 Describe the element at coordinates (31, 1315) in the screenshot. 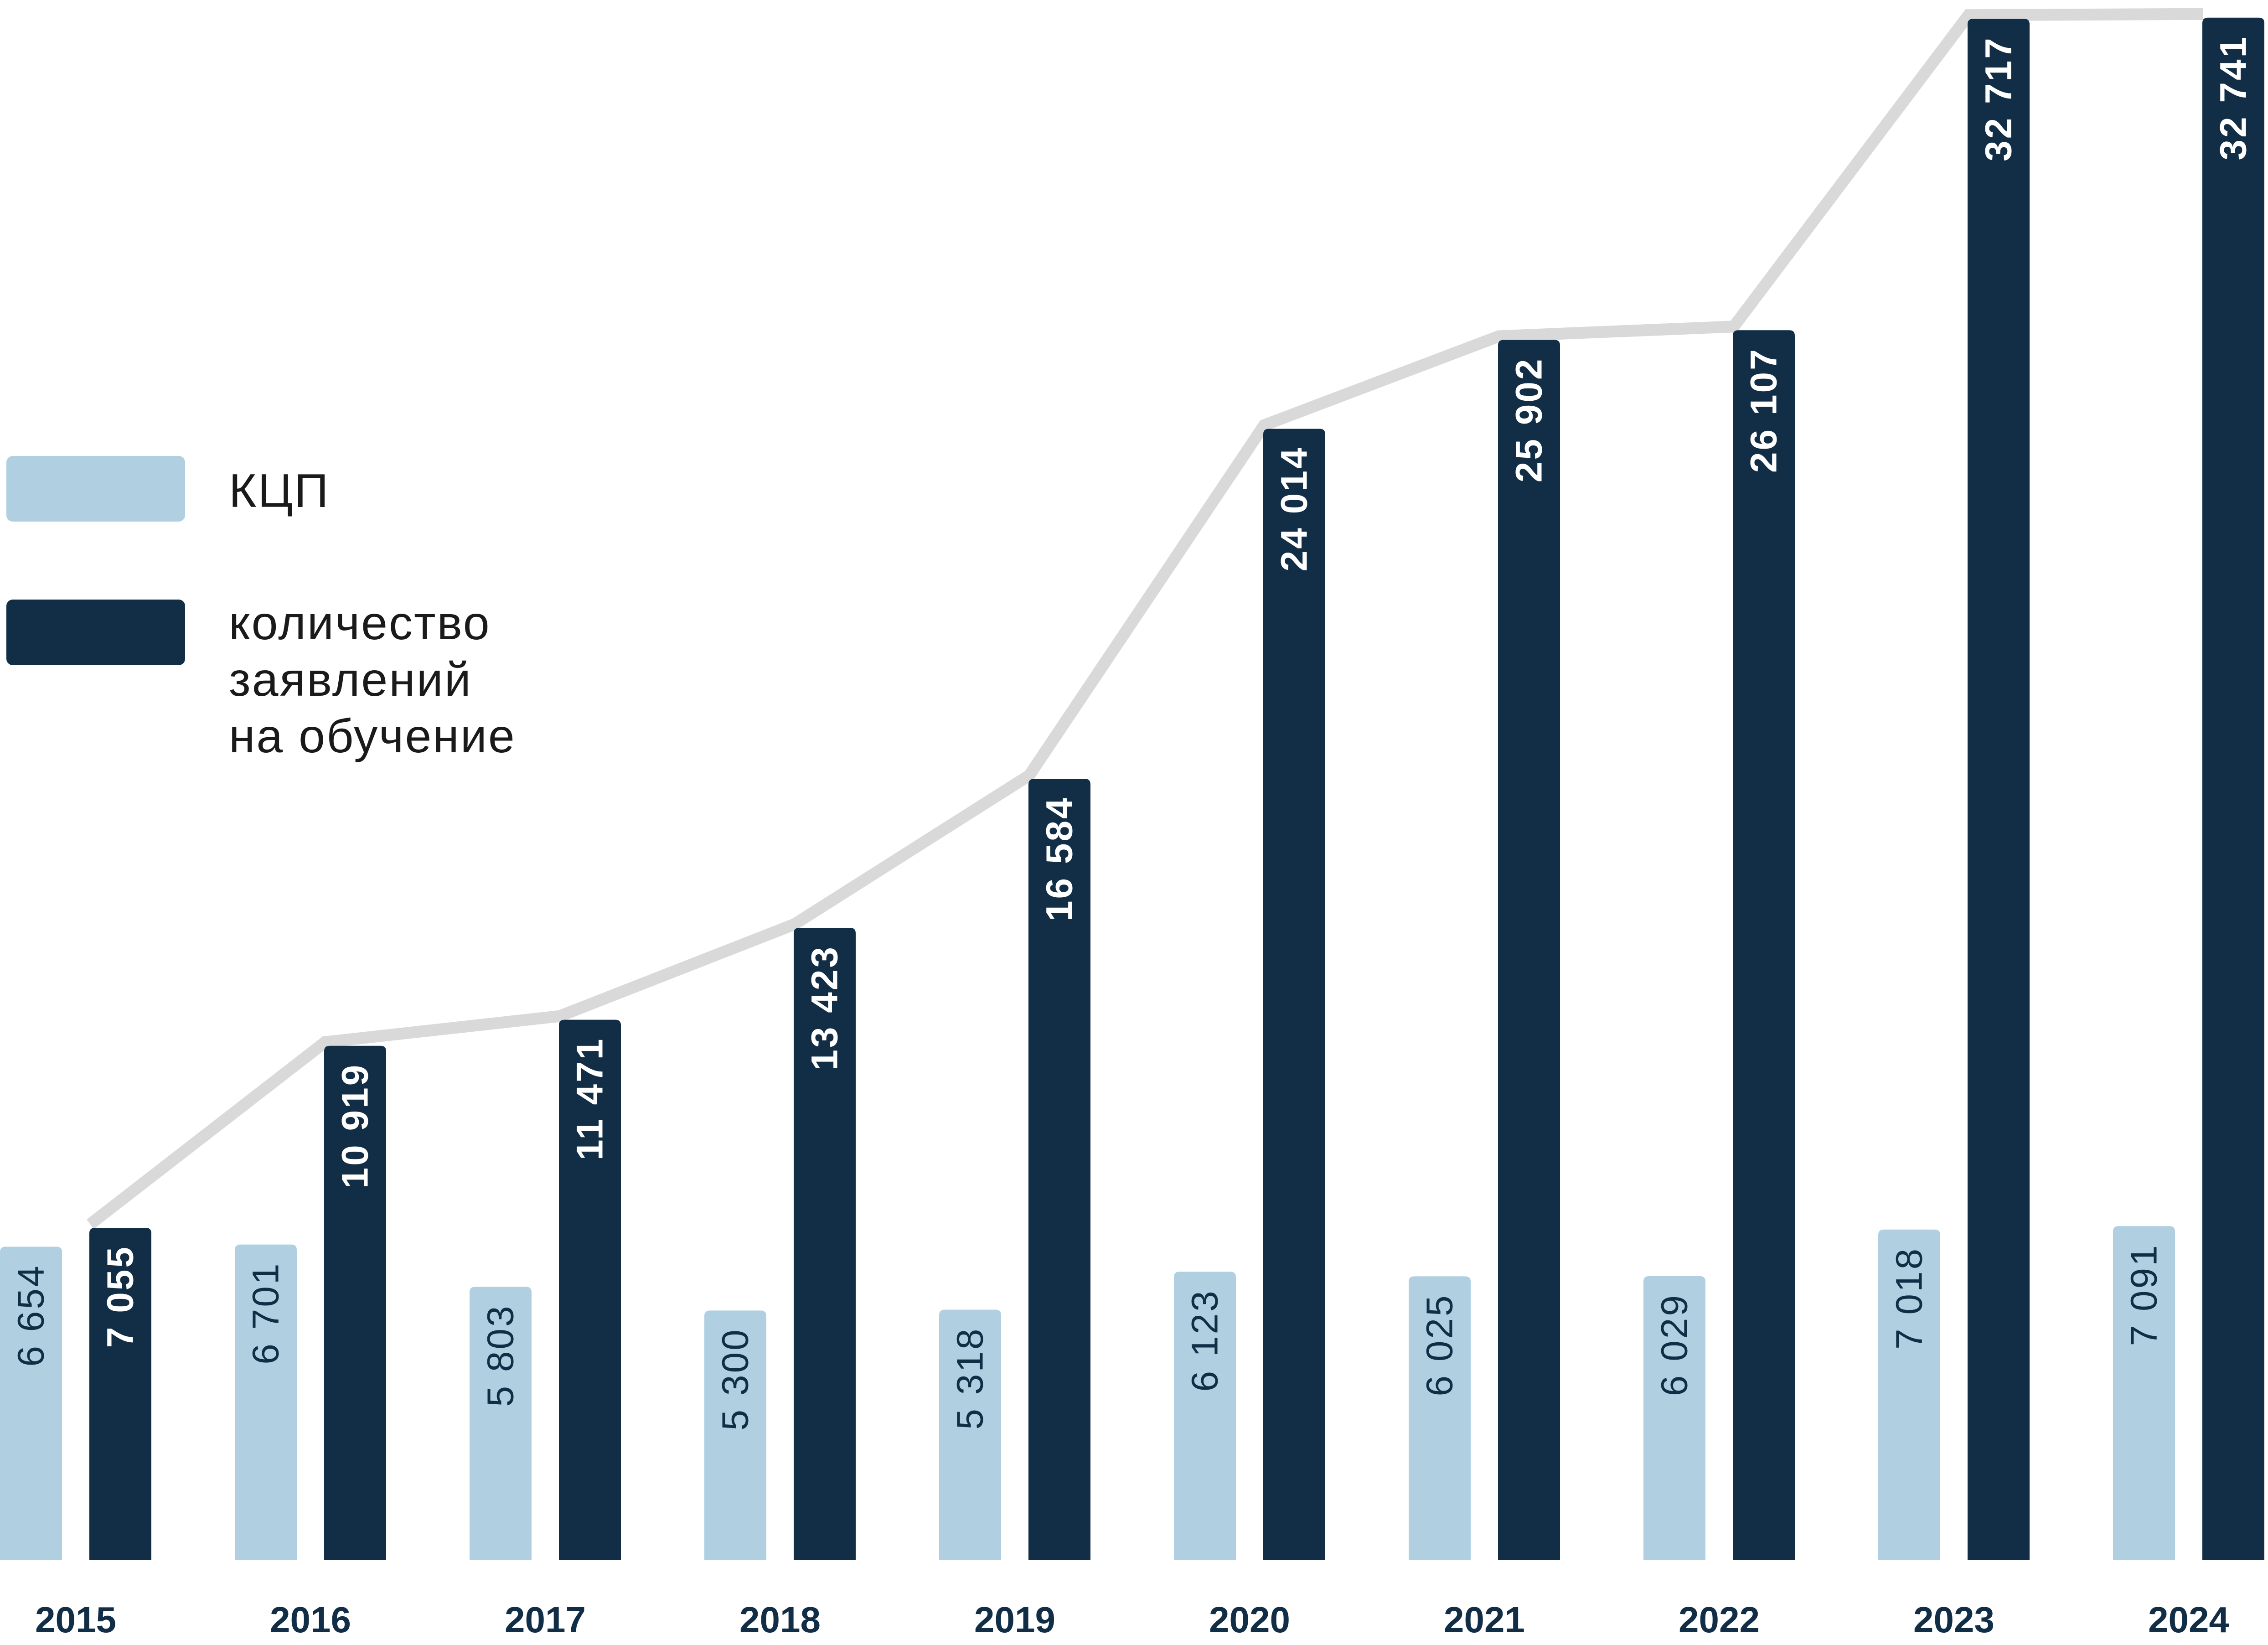

I see `value-label-kcp-2015: 6 654` at that location.